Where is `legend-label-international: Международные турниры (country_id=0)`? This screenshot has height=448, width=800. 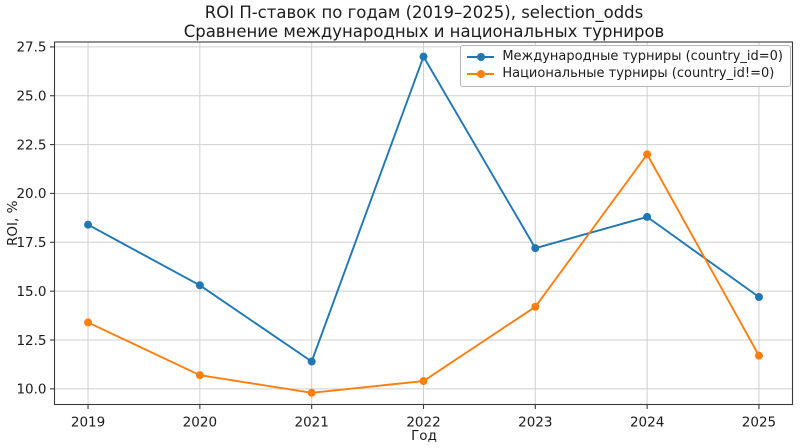
legend-label-international: Международные турниры (country_id=0) is located at coordinates (642, 56).